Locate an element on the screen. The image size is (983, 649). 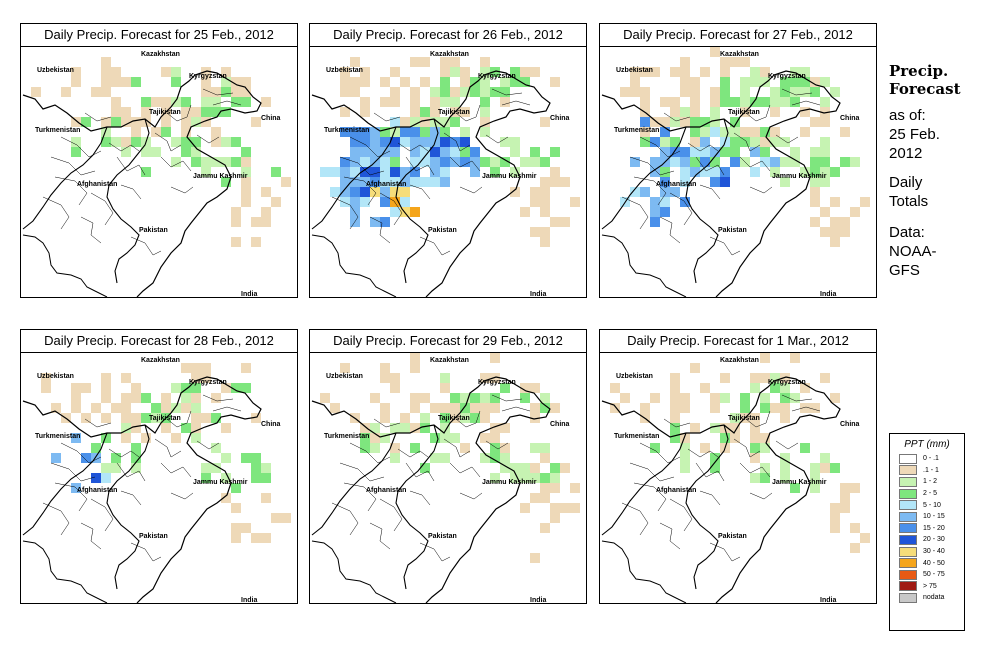
legend-label: .1 - 1 is located at coordinates (931, 470).